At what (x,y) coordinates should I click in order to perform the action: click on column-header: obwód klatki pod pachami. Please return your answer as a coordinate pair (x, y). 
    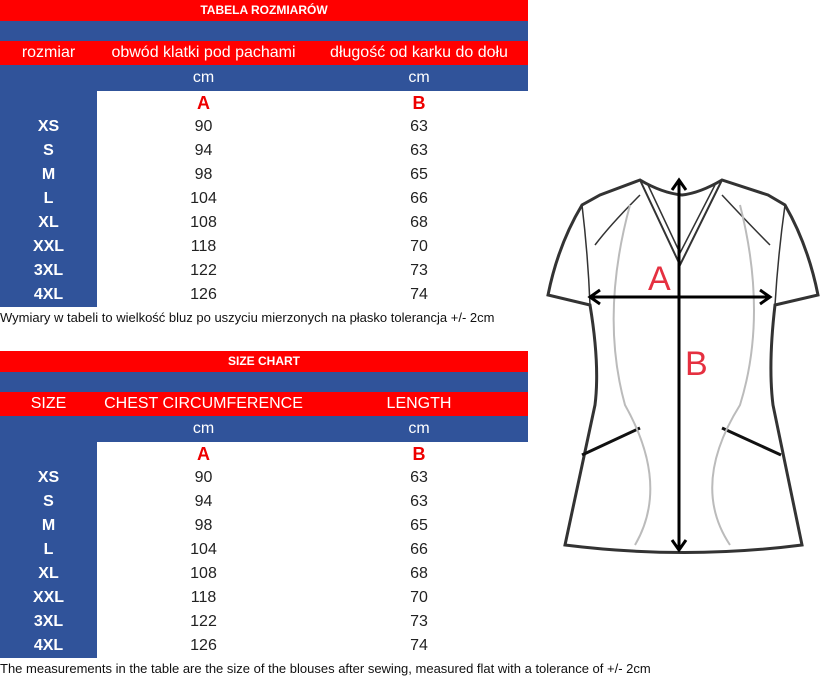
    Looking at the image, I should click on (203, 52).